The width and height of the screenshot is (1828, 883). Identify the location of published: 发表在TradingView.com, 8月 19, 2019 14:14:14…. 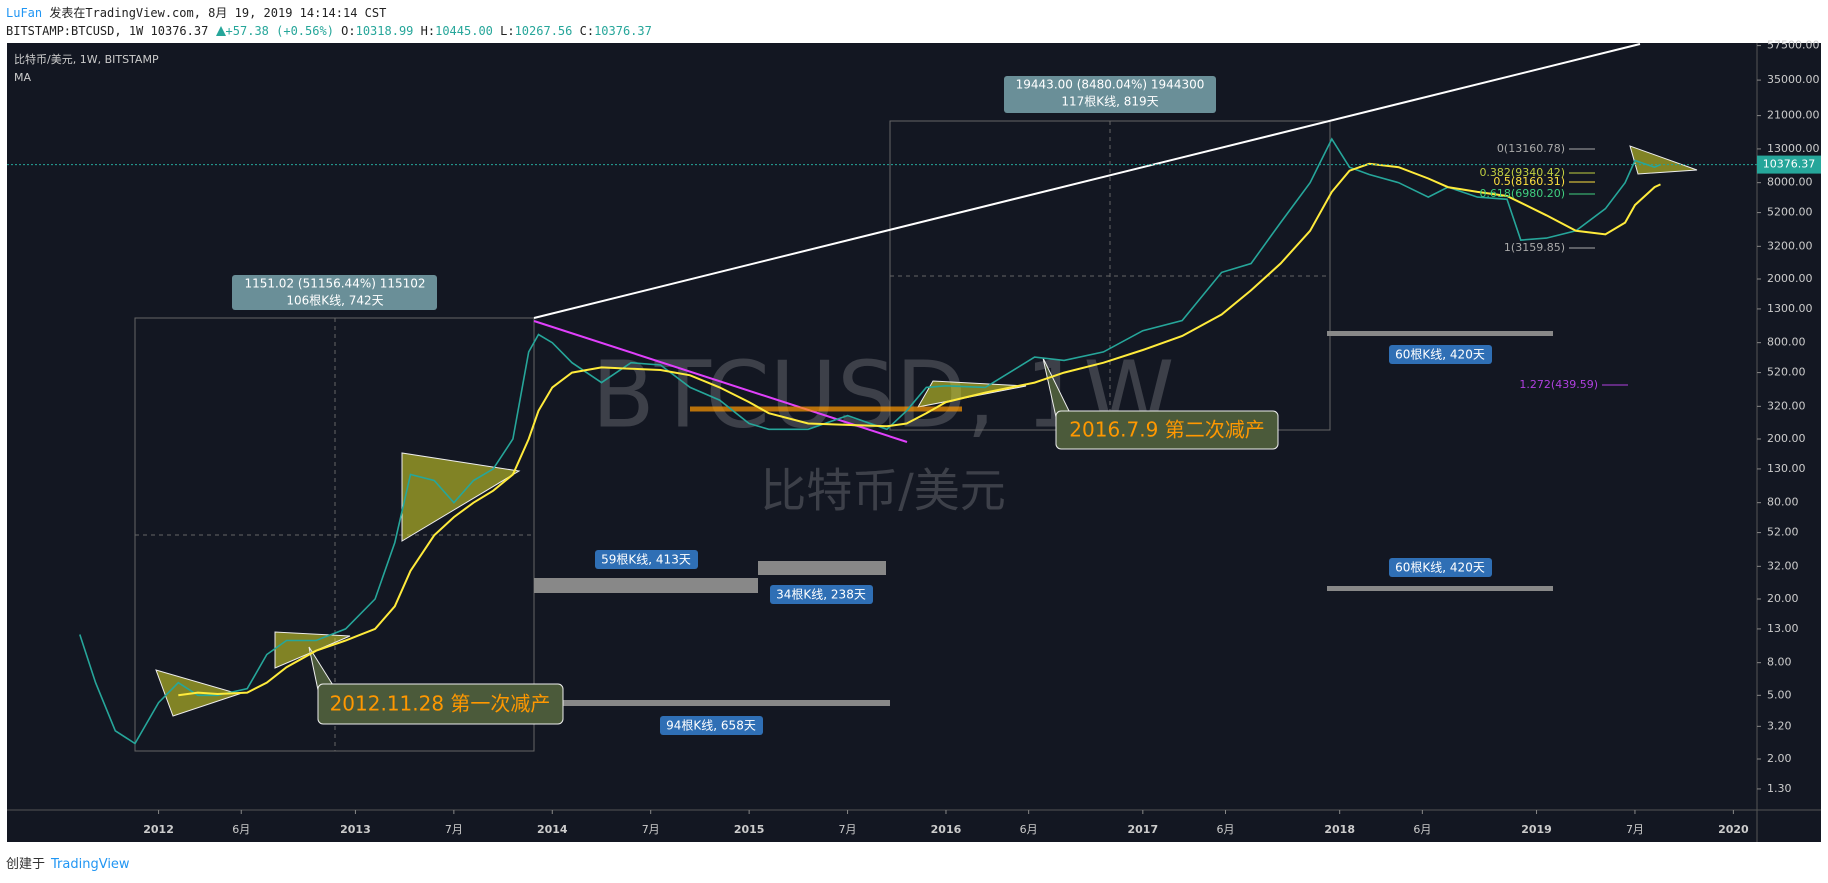
(218, 13).